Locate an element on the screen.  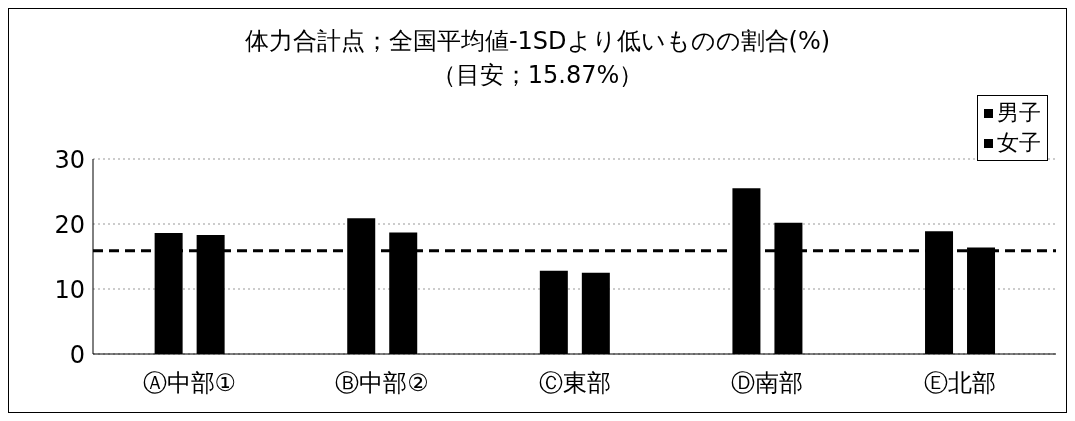
x-tick-label: Ⓒ東部 is located at coordinates (574, 383).